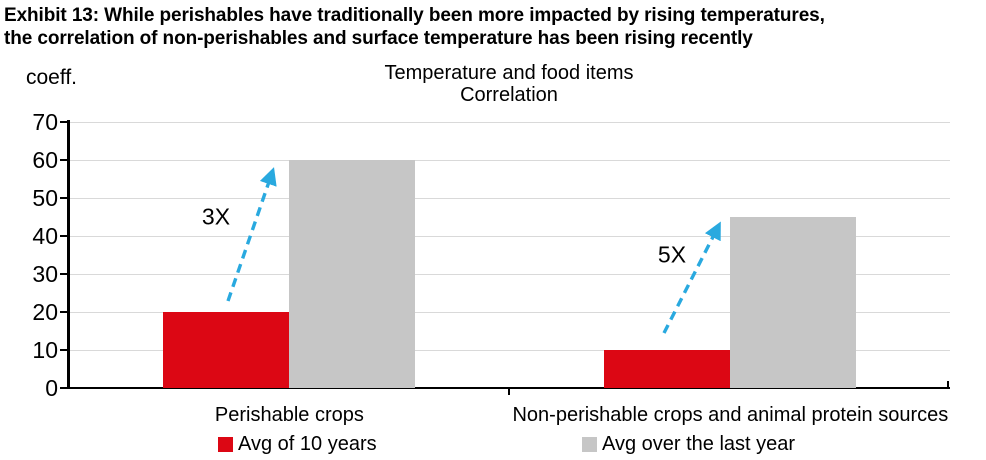  Describe the element at coordinates (672, 254) in the screenshot. I see `multiplier-annotation-2: 5X` at that location.